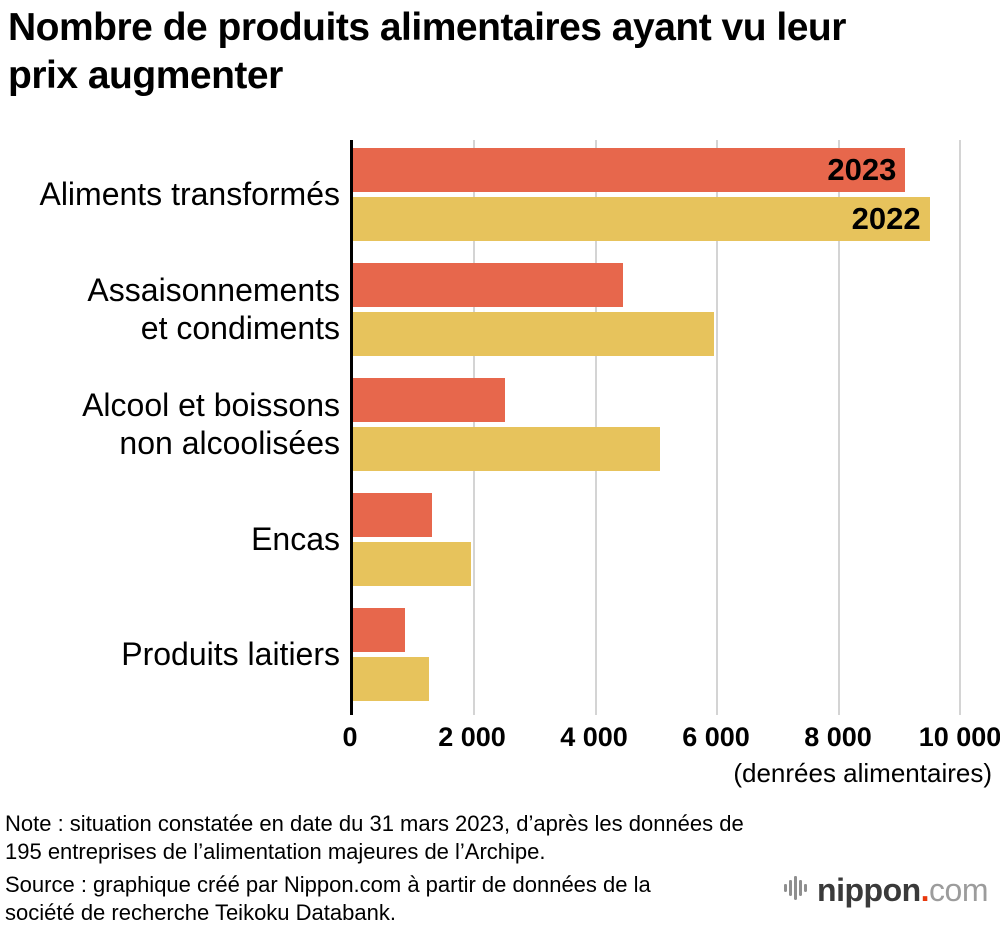 The height and width of the screenshot is (926, 1000). I want to click on category-label-line: Aliments transformés, so click(189, 193).